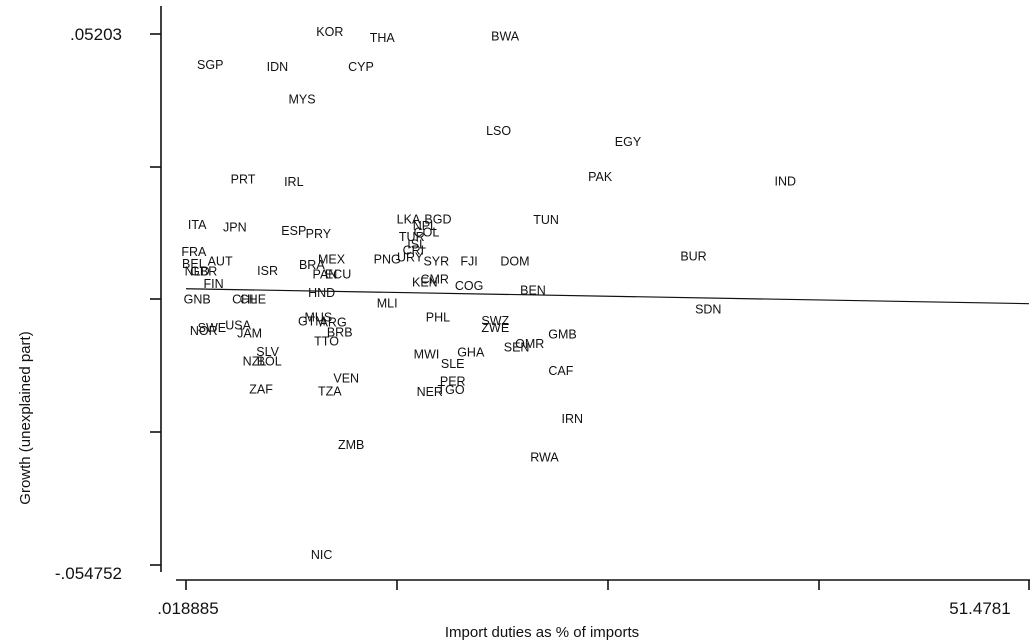 The width and height of the screenshot is (1036, 644). I want to click on point-label-brb: BRB, so click(340, 333).